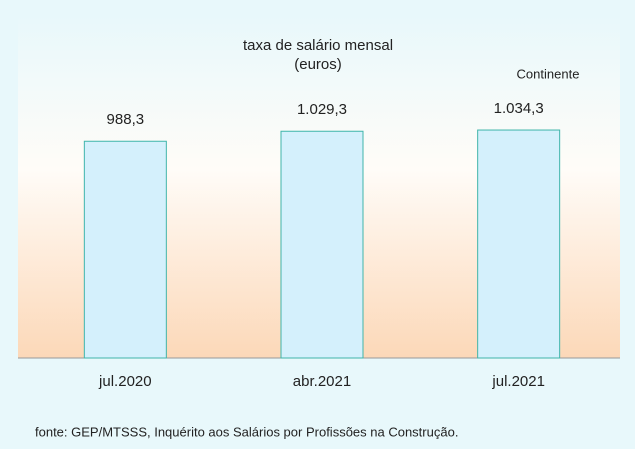  What do you see at coordinates (519, 108) in the screenshot?
I see `value-label: 1.034,3` at bounding box center [519, 108].